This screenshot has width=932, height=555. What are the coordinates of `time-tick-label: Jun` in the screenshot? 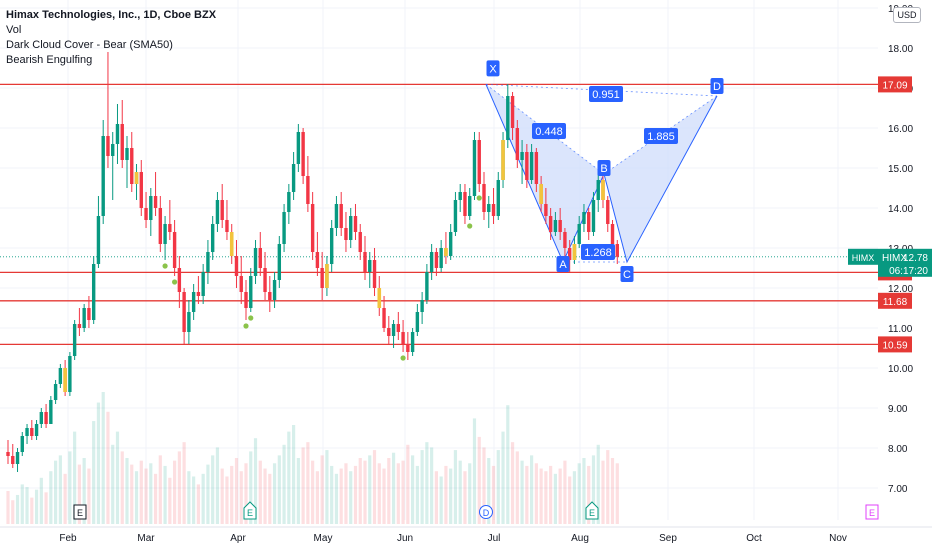 It's located at (405, 538).